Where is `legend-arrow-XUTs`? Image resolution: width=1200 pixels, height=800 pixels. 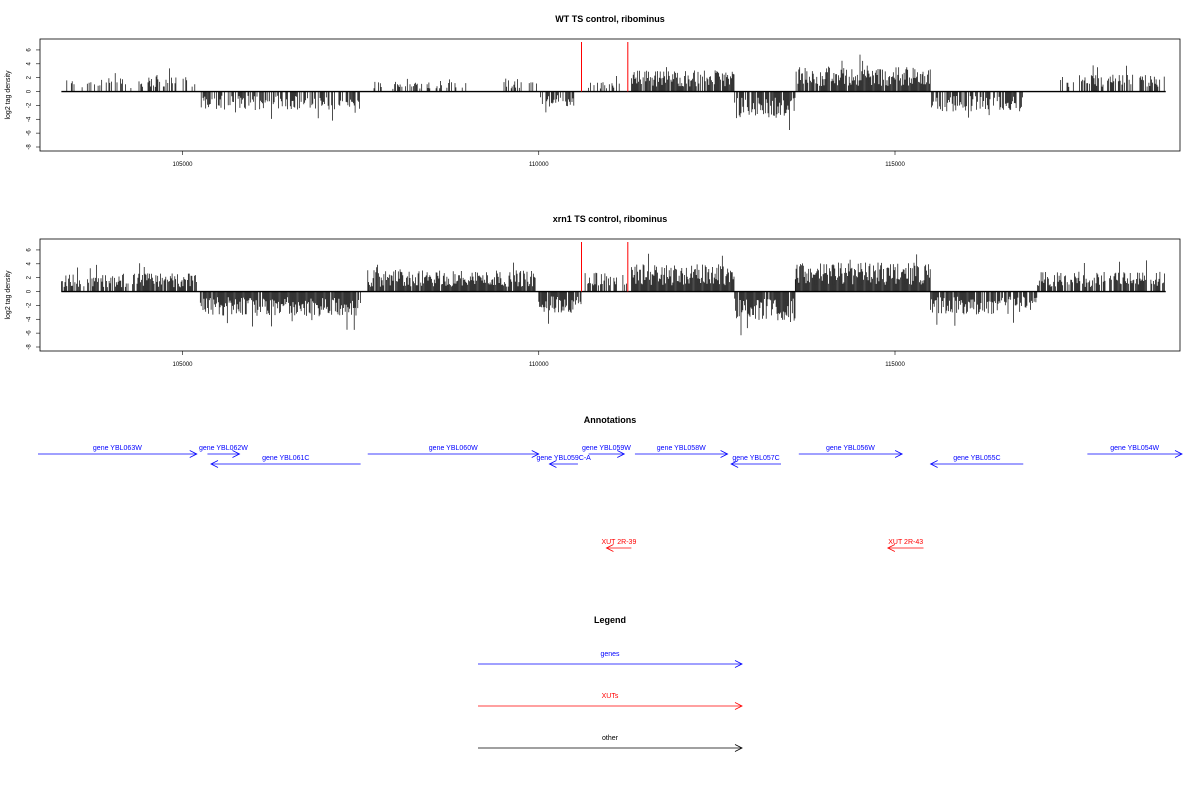 legend-arrow-XUTs is located at coordinates (610, 706).